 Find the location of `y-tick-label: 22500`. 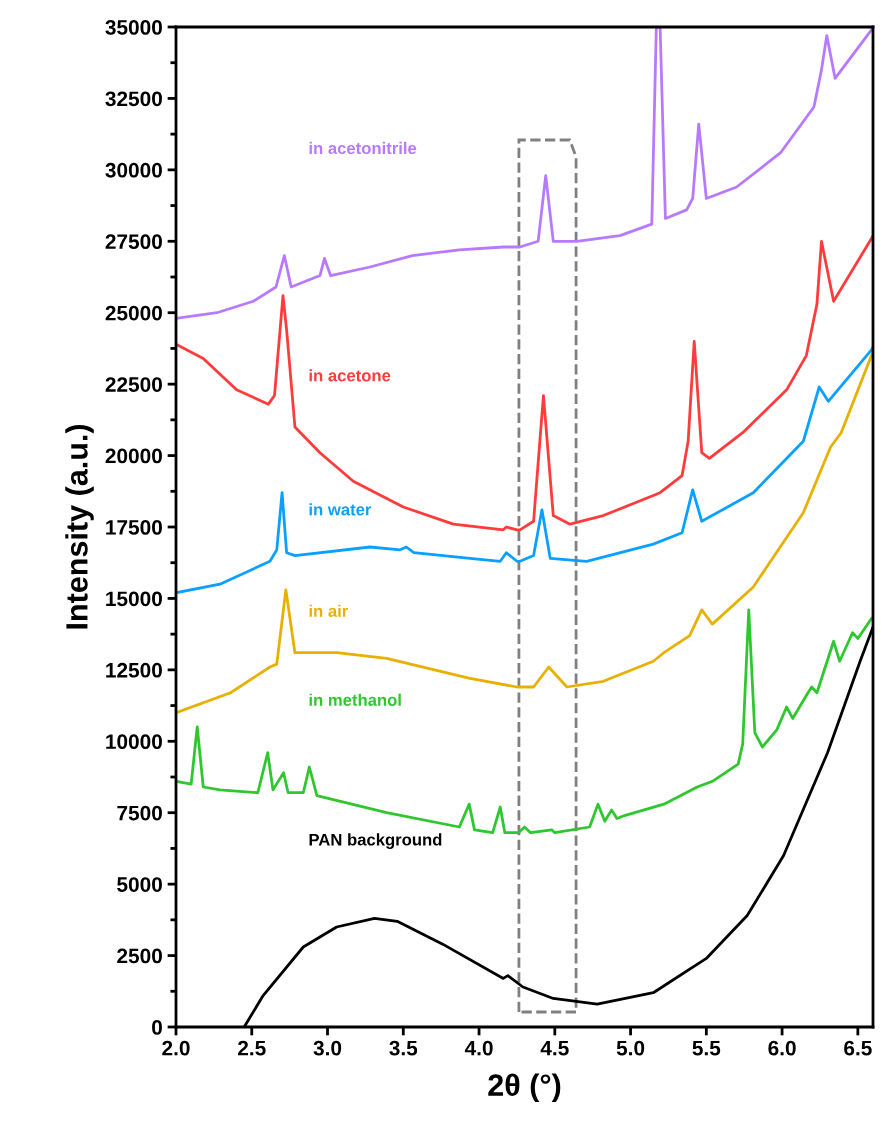

y-tick-label: 22500 is located at coordinates (133, 384).